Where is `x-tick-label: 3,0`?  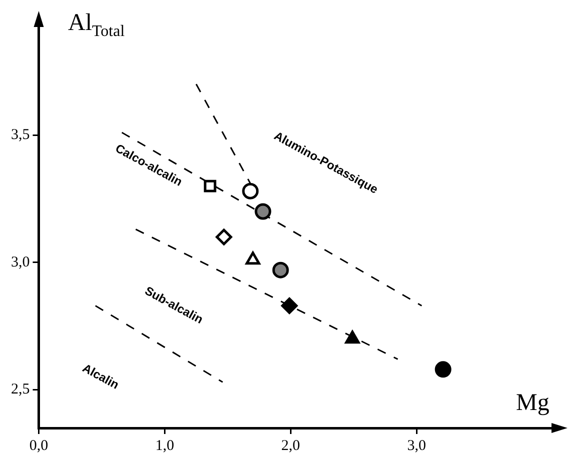 x-tick-label: 3,0 is located at coordinates (416, 446).